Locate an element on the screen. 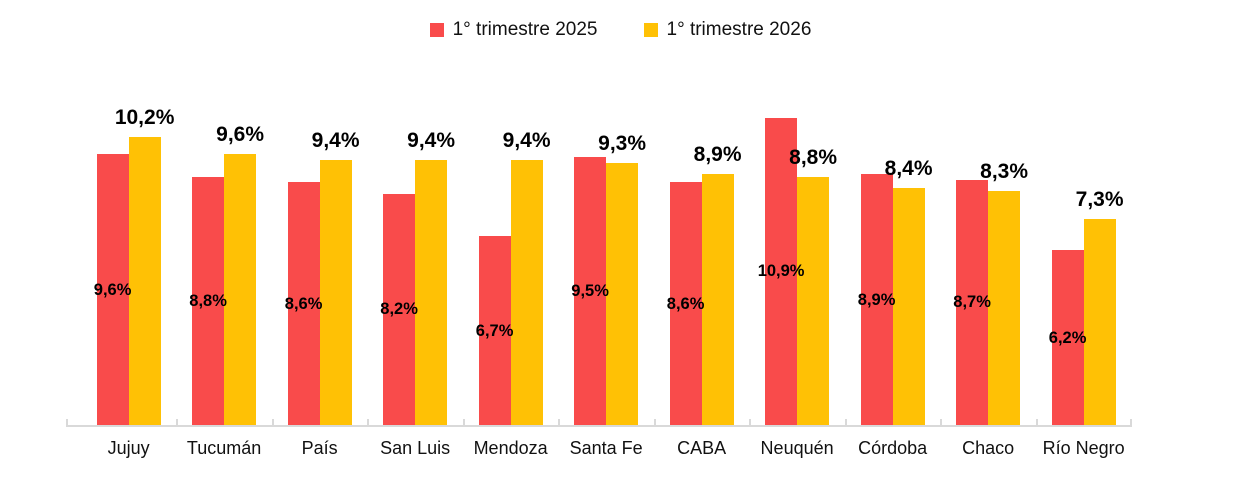  bar-value-2025-Río Negro: 6,2% is located at coordinates (1067, 337).